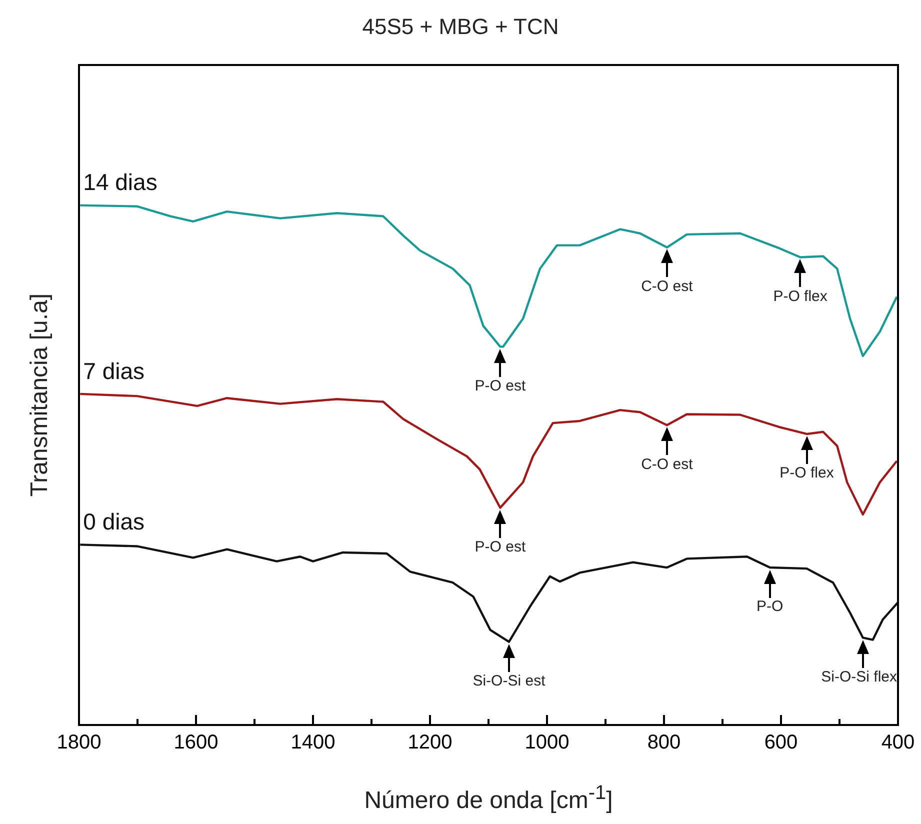  I want to click on x-axis-title: Número de onda [cm$^{-1}$], so click(488, 798).